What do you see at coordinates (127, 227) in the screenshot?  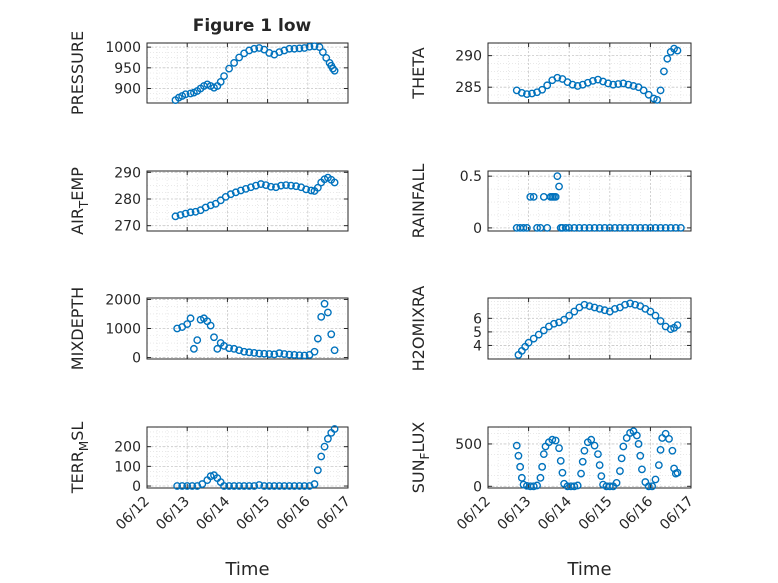 I see `y-tick-label: 270` at bounding box center [127, 227].